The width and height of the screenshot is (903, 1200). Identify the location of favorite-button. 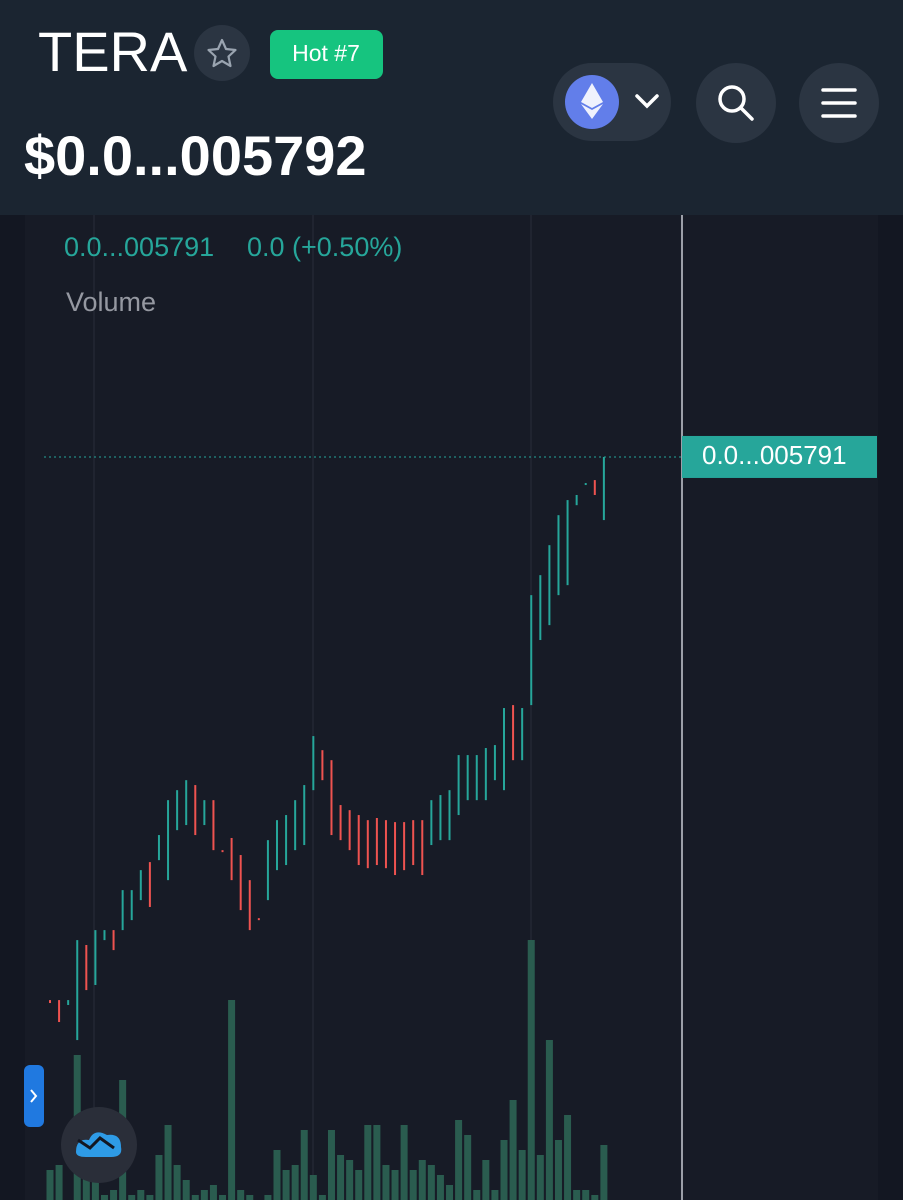
(222, 53).